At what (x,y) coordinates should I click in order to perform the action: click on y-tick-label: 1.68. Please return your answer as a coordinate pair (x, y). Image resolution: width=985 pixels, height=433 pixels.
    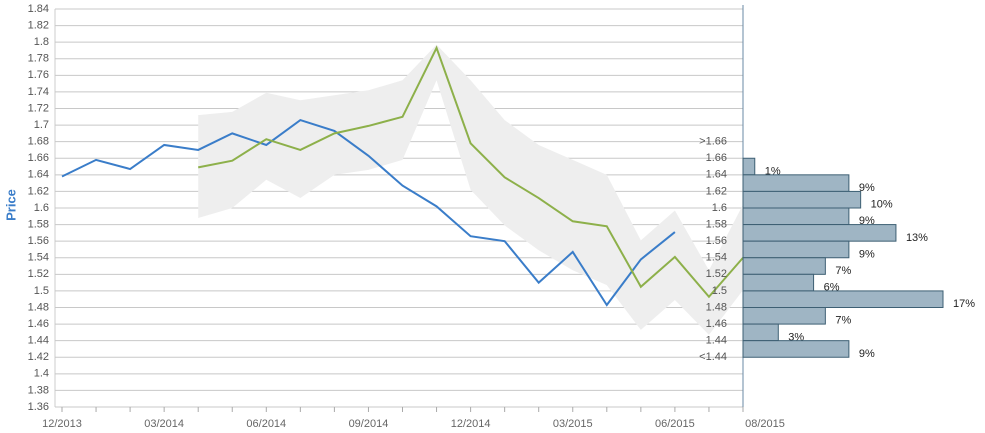
    Looking at the image, I should click on (38, 142).